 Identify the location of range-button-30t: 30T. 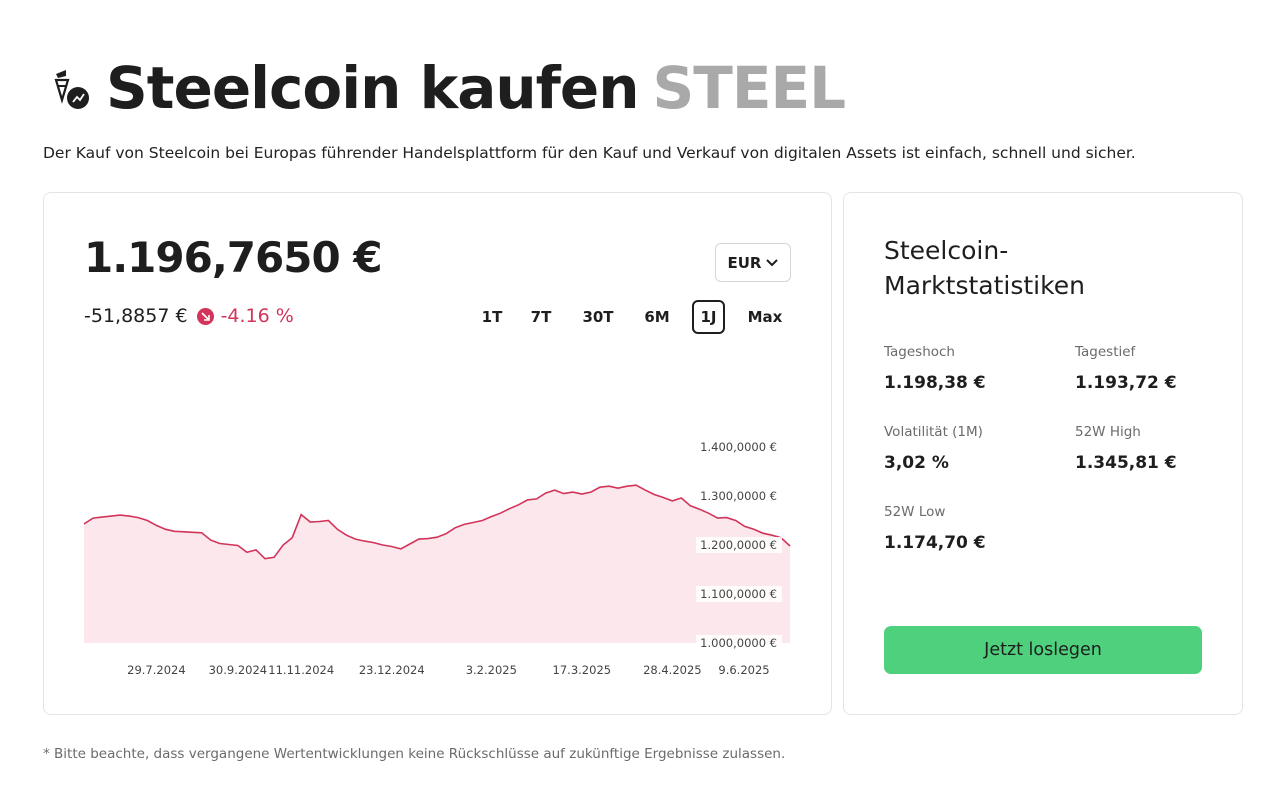
(598, 317).